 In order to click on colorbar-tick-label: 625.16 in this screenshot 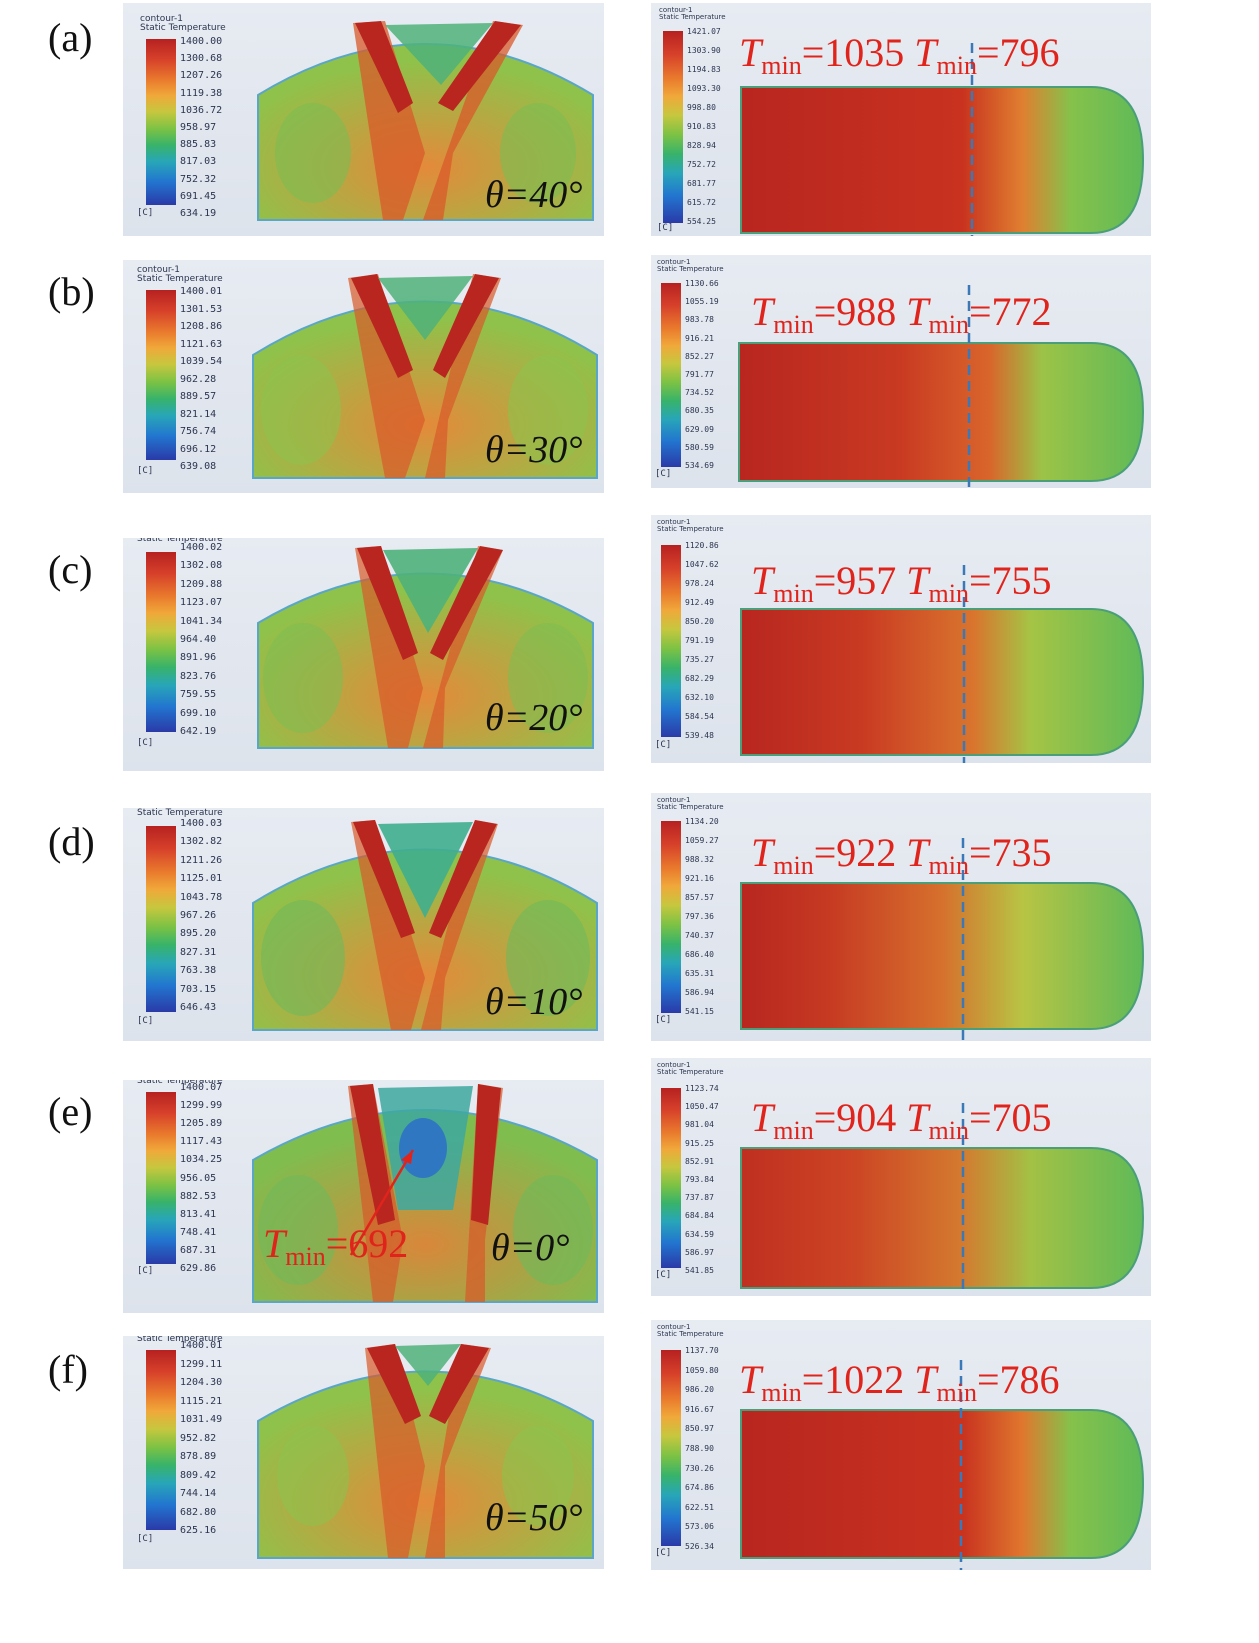, I will do `click(198, 1530)`.